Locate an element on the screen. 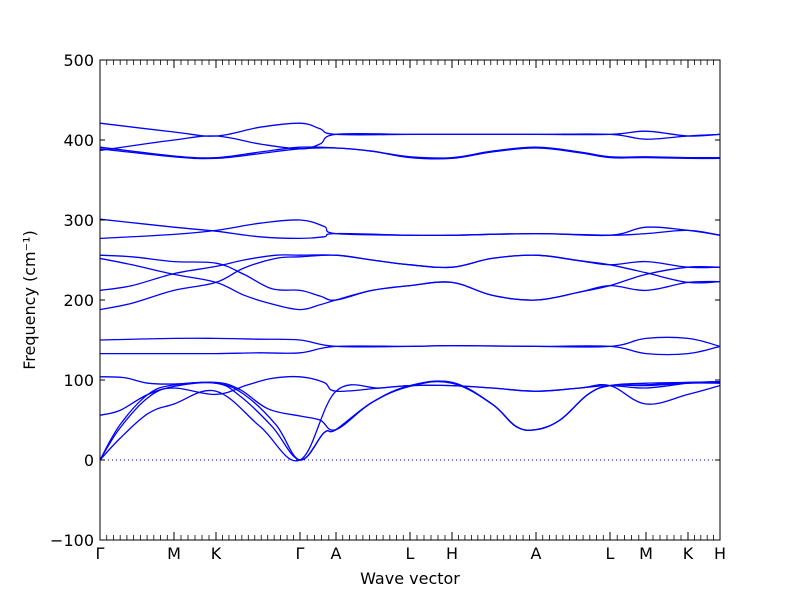 The image size is (800, 600). y-tick-label: −100 is located at coordinates (72, 540).